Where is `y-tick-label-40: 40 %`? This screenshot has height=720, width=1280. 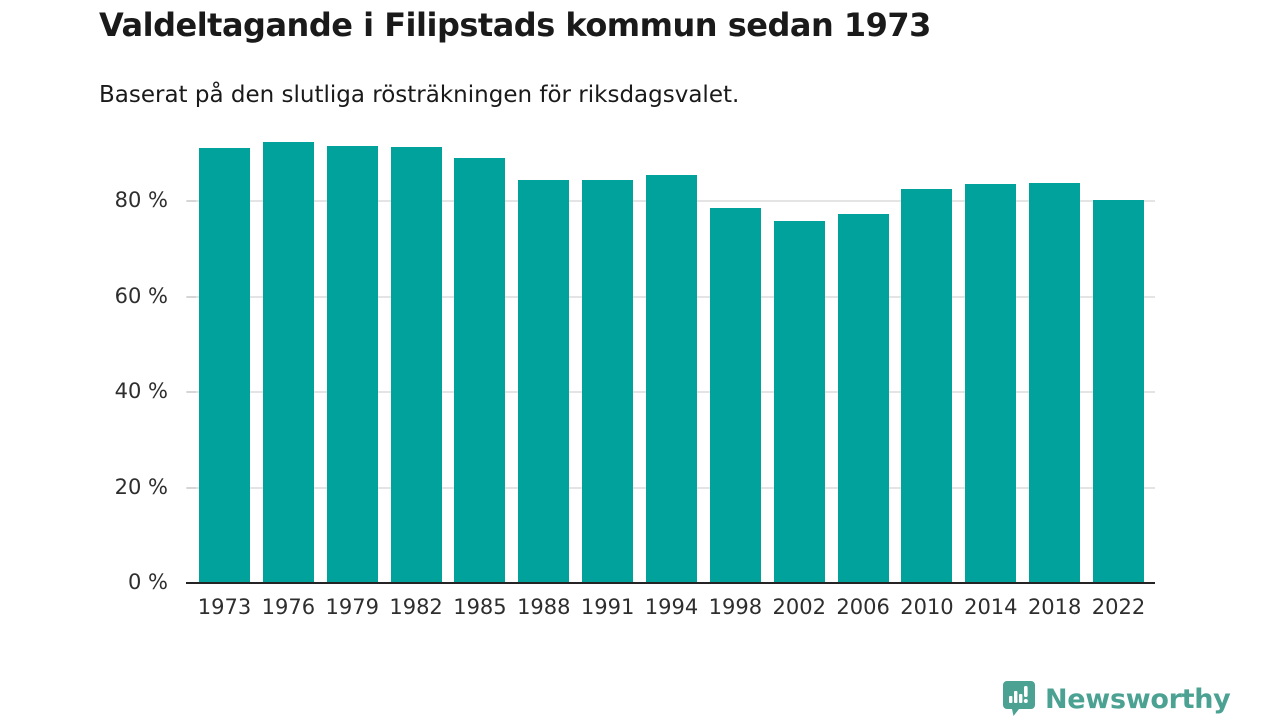
y-tick-label-40: 40 % is located at coordinates (141, 391).